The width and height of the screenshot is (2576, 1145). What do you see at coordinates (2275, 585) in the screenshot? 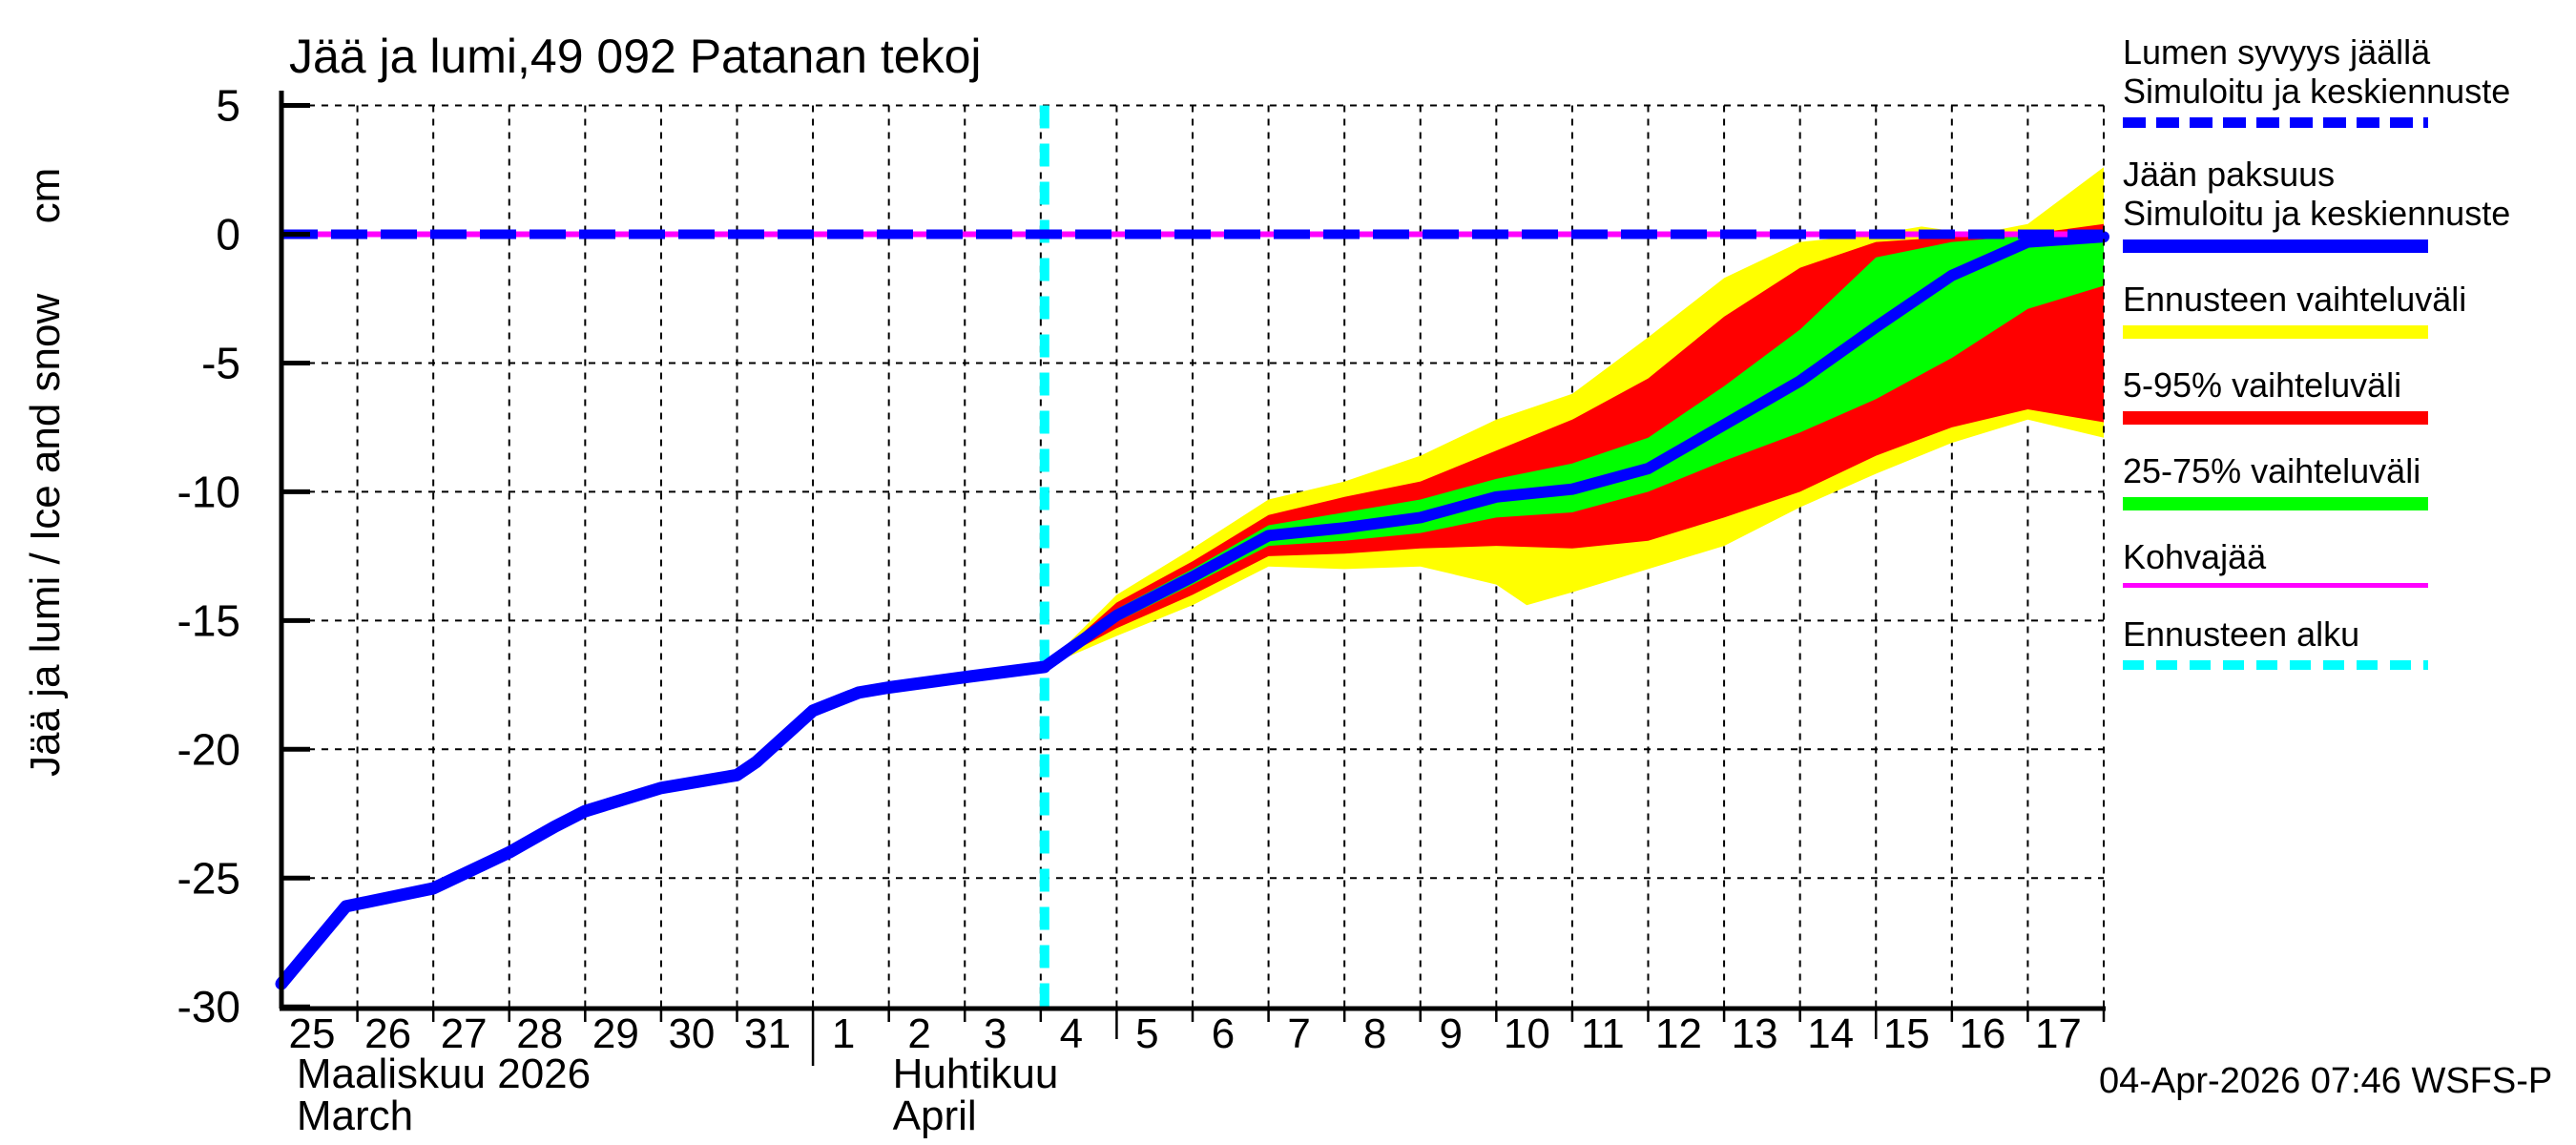
I see `legend-sample-magenta-line` at bounding box center [2275, 585].